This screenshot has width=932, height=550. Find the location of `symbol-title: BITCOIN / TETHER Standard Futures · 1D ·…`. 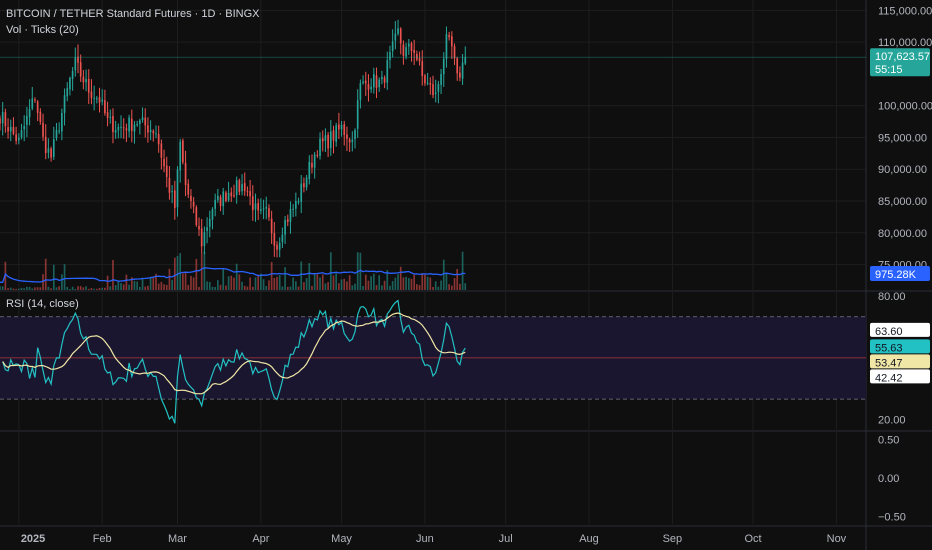

symbol-title: BITCOIN / TETHER Standard Futures · 1D ·… is located at coordinates (133, 14).